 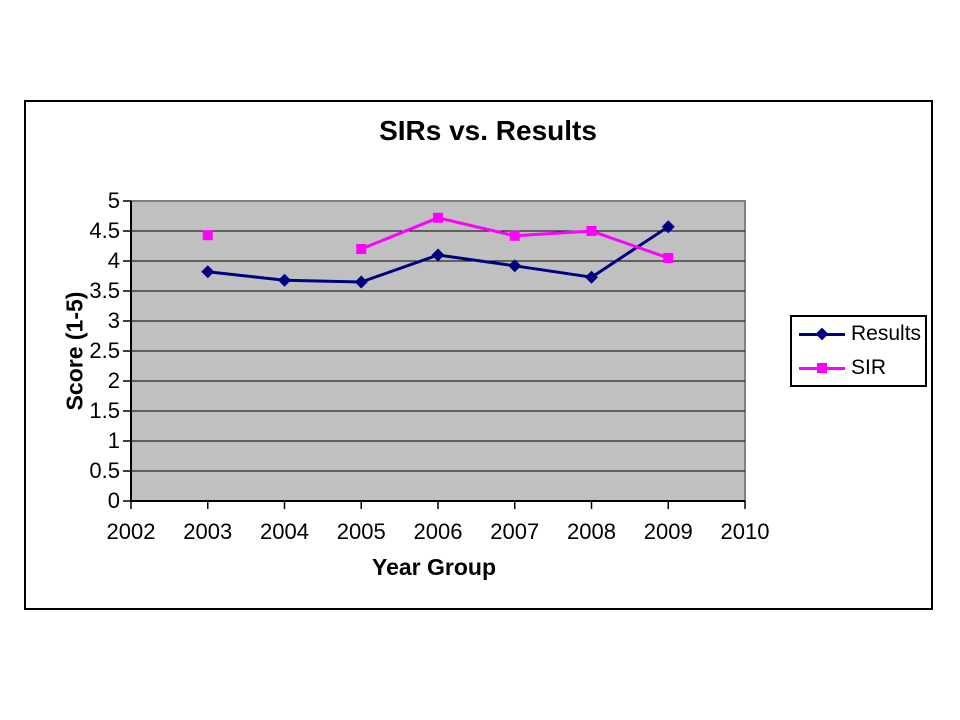 I want to click on x-tick-label: 2006, so click(x=438, y=531).